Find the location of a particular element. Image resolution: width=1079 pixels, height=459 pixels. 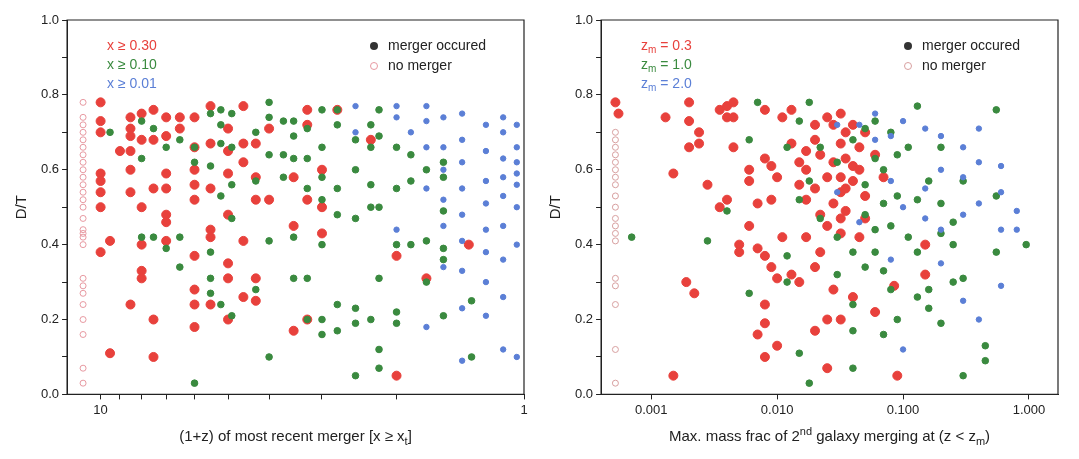

x-tick-label: 1 is located at coordinates (524, 409).